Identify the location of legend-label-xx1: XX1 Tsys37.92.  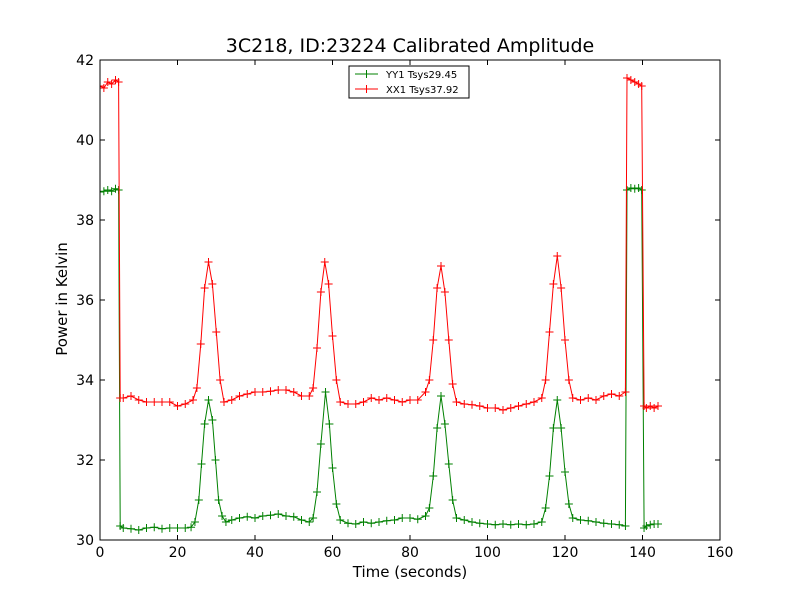
(422, 90).